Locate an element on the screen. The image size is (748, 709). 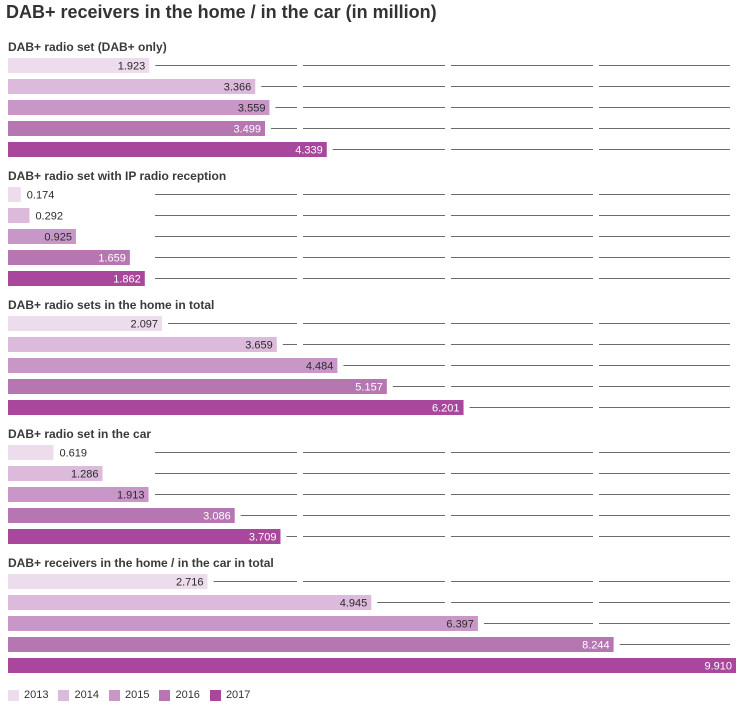
legend-item-2014: 2014 is located at coordinates (78, 695).